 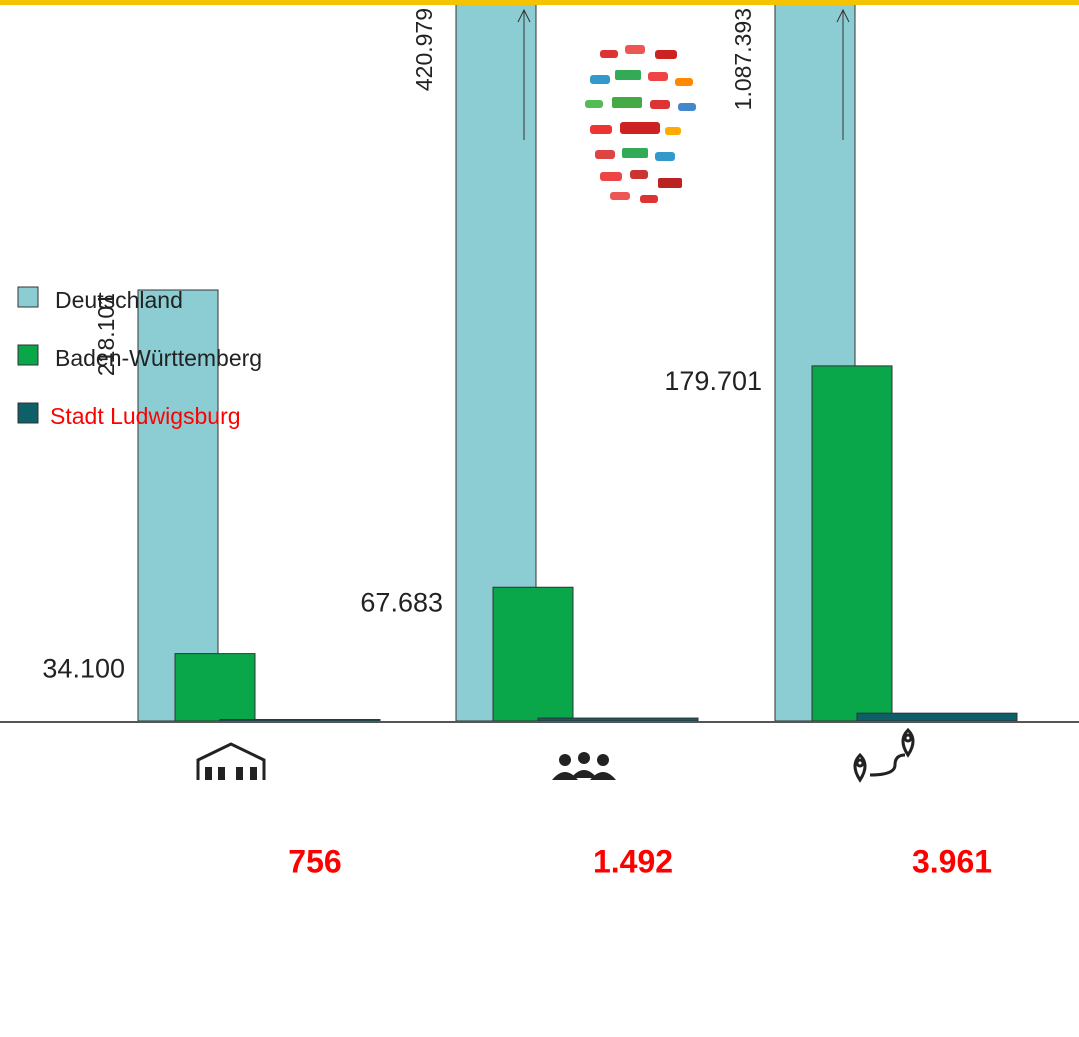 What do you see at coordinates (884, 755) in the screenshot?
I see `icon-route` at bounding box center [884, 755].